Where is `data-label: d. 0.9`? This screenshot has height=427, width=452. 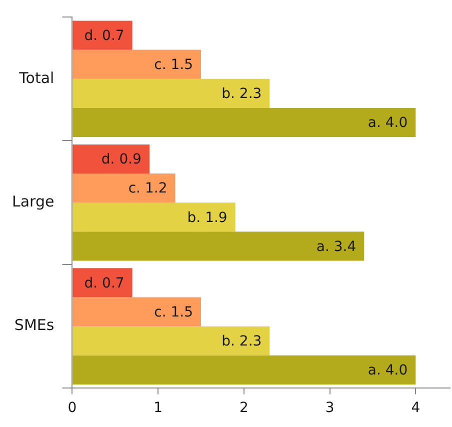
data-label: d. 0.9 is located at coordinates (121, 160).